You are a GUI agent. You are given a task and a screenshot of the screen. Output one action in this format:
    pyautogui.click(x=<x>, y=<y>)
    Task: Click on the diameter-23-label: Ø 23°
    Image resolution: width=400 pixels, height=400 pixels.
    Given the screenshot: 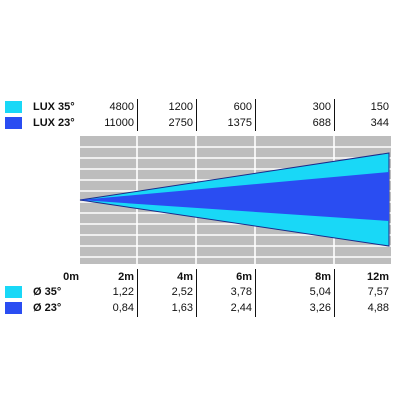 What is the action you would take?
    pyautogui.click(x=47, y=308)
    